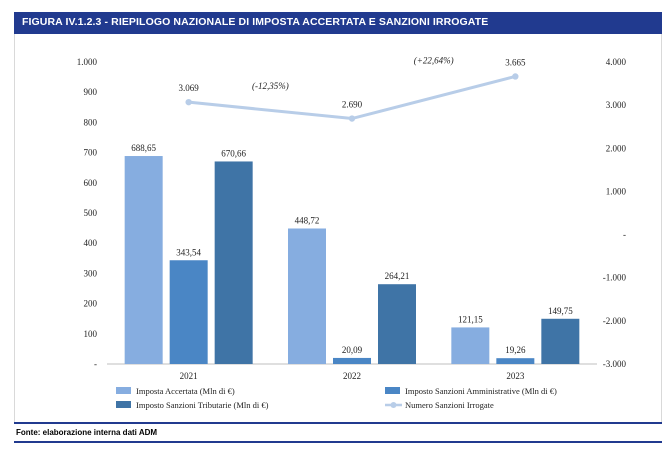  I want to click on bar-data-label: 688,65, so click(143, 148).